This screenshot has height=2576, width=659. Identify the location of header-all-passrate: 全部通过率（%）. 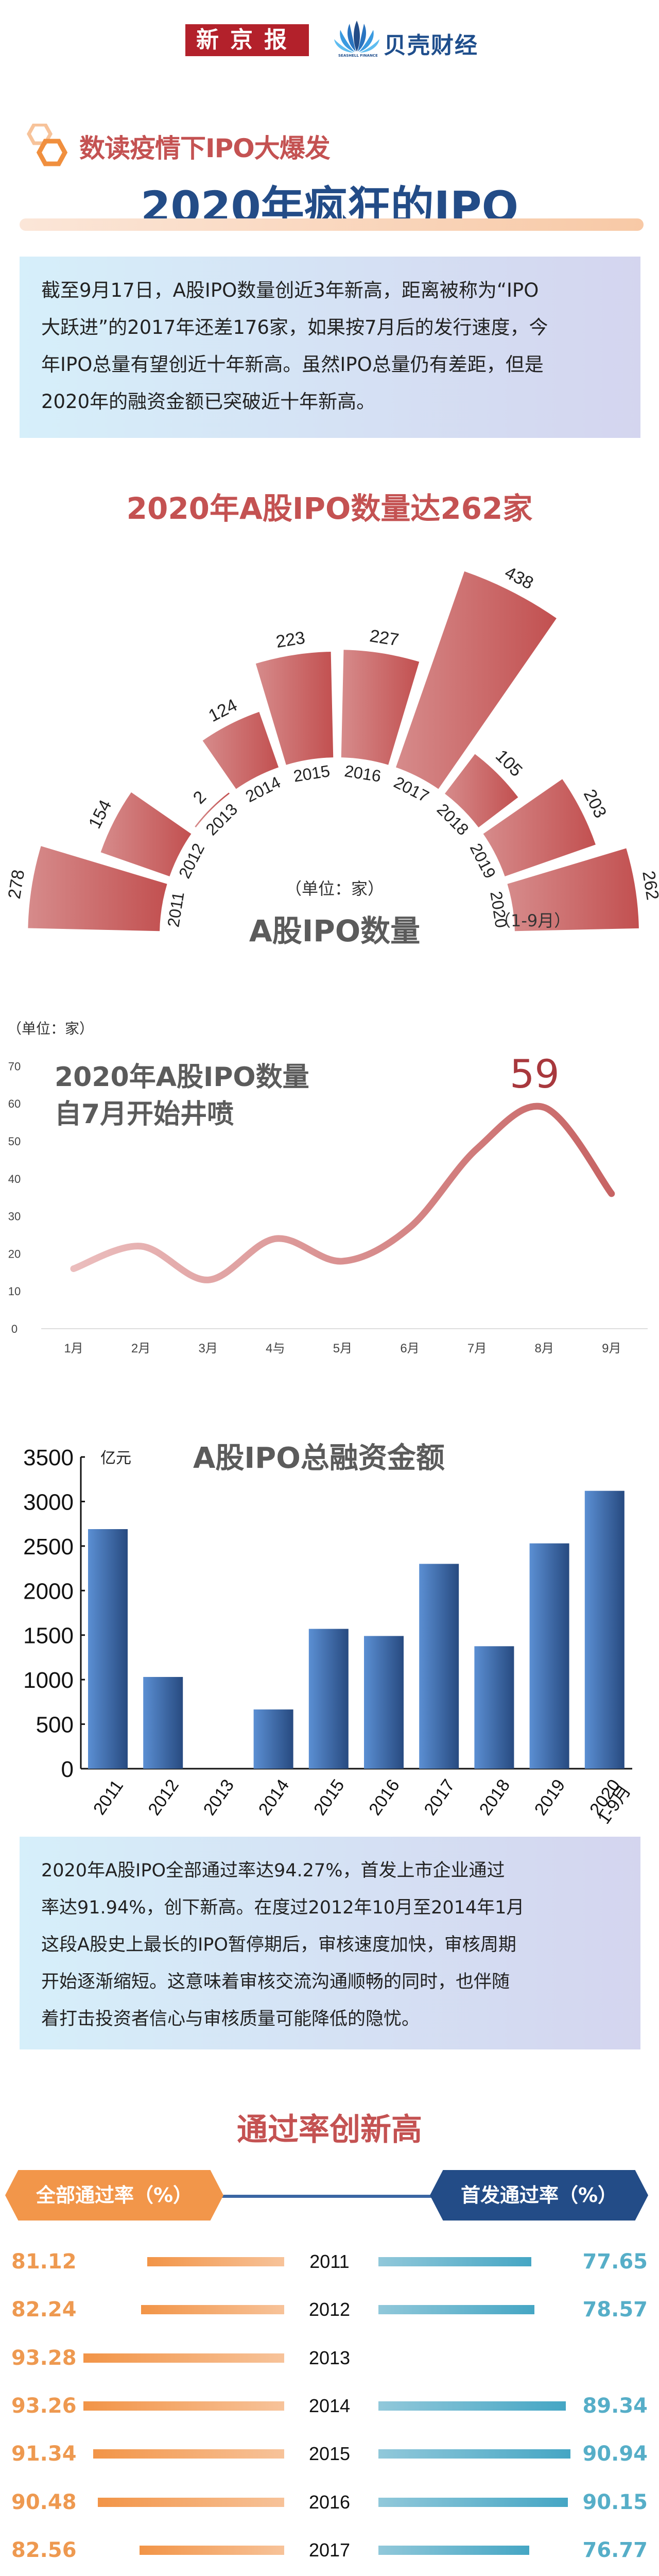
(114, 2195).